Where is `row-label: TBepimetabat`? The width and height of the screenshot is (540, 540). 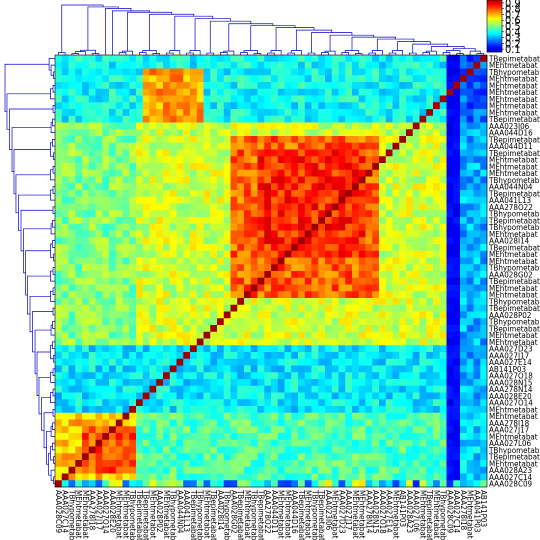
row-label: TBepimetabat is located at coordinates (514, 193).